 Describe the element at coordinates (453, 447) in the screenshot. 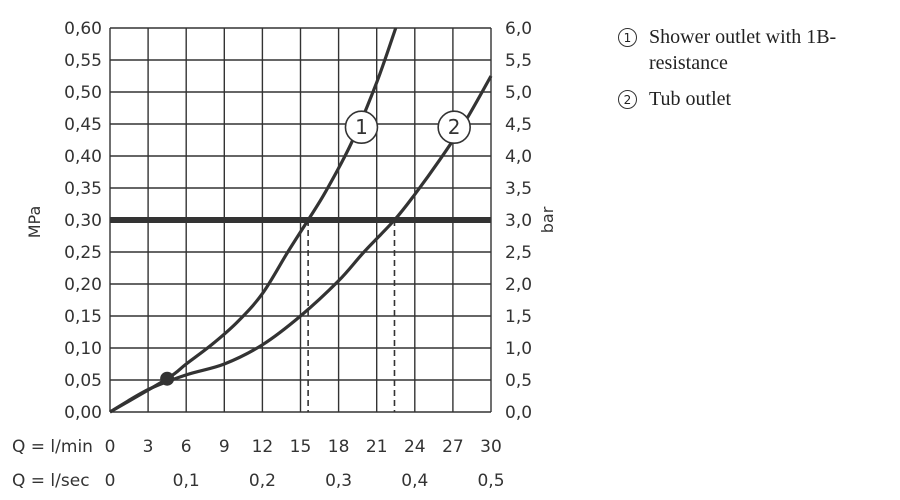

I see `x-tick-label: 27` at that location.